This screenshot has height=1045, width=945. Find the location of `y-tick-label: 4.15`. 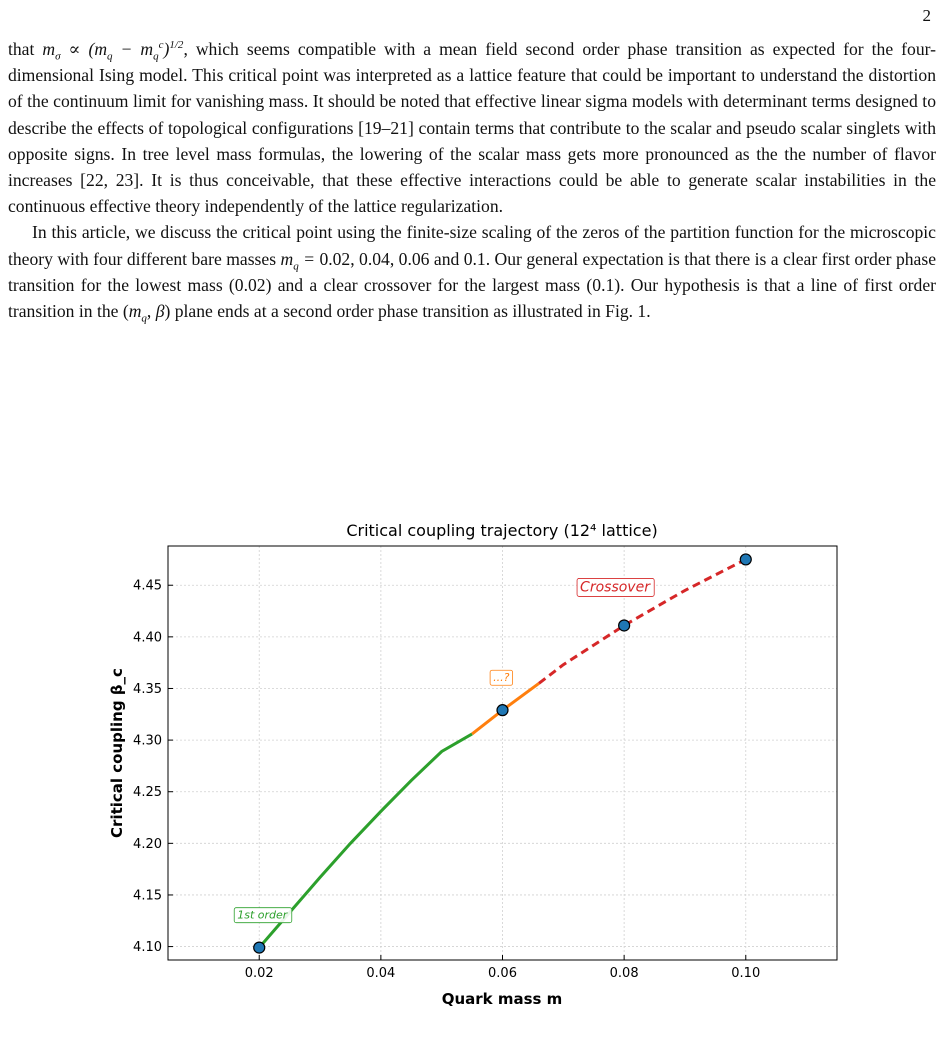

y-tick-label: 4.15 is located at coordinates (147, 895).